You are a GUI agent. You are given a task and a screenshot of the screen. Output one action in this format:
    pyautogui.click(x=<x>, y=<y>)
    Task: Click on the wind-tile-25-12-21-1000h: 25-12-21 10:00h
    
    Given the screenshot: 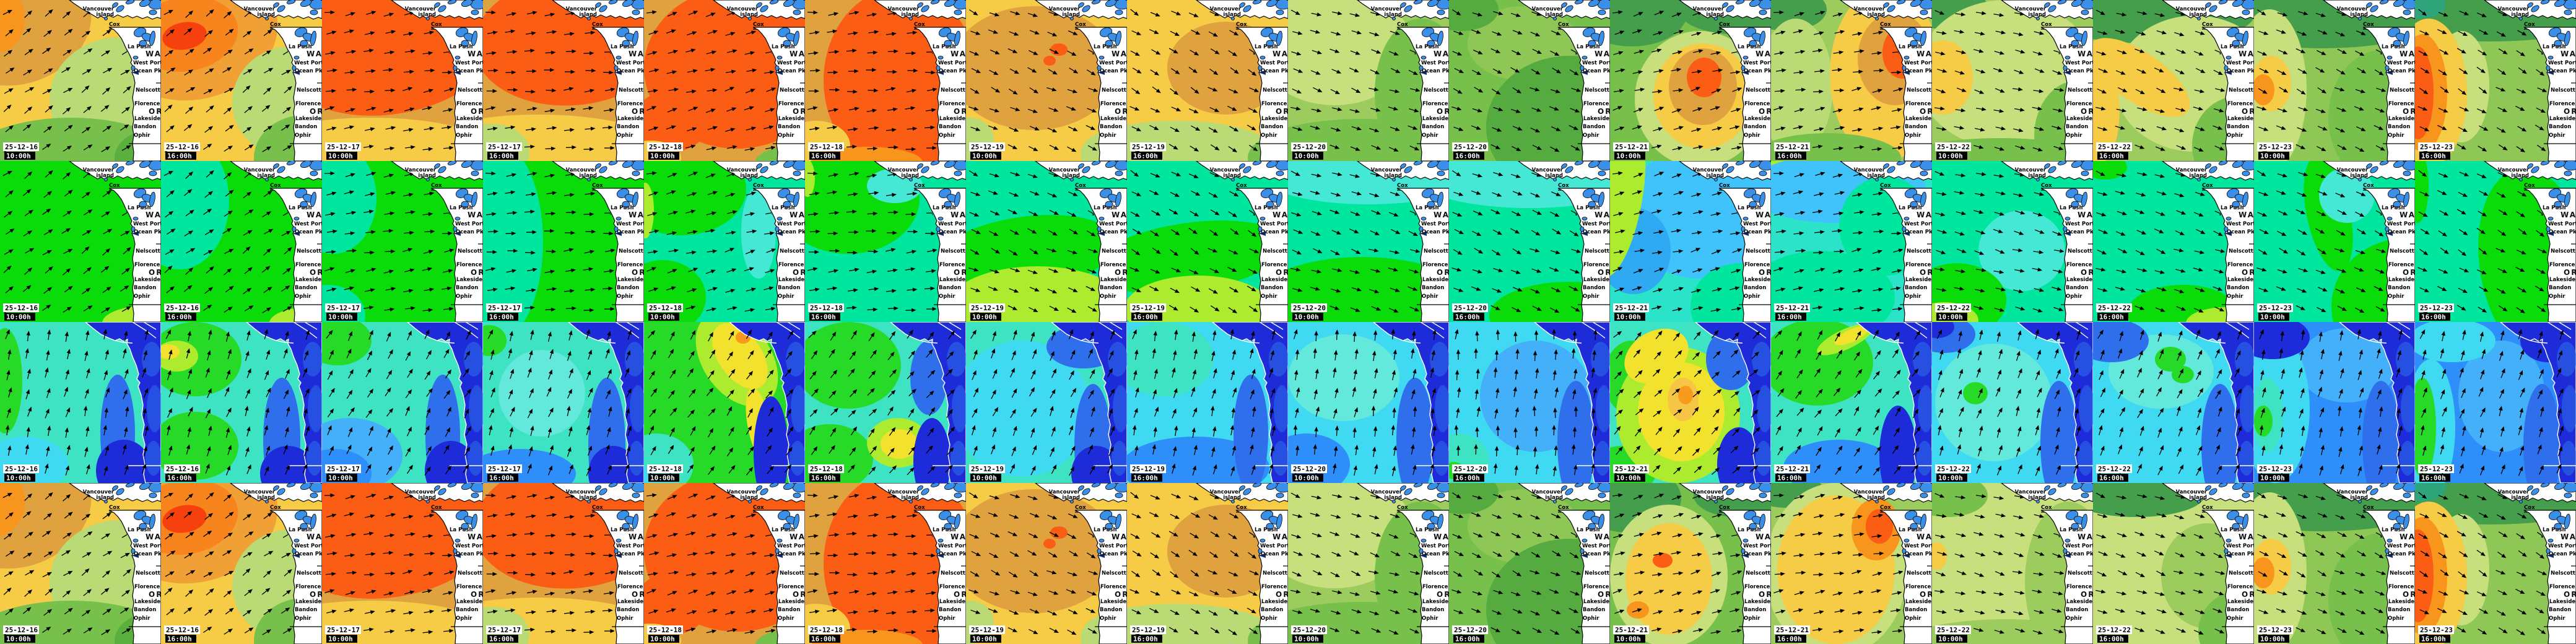 What is the action you would take?
    pyautogui.click(x=1690, y=402)
    